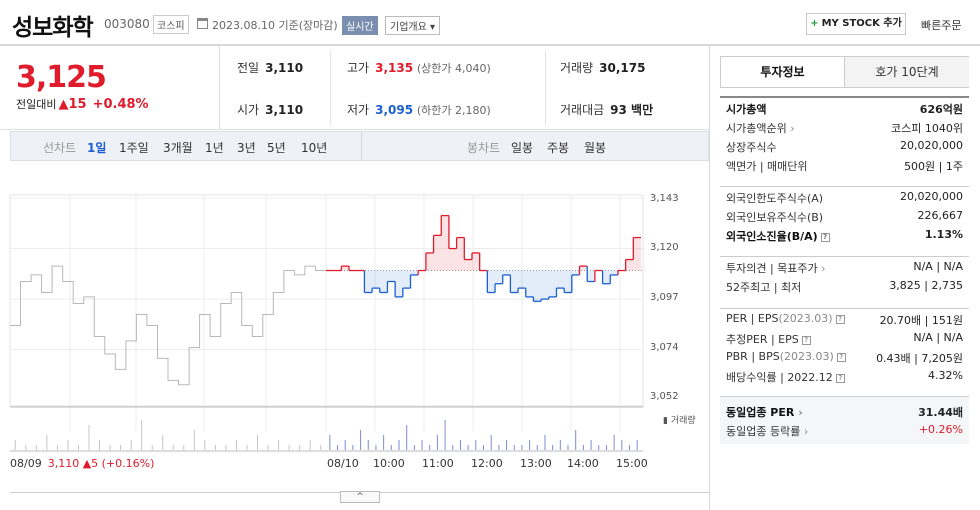 The image size is (980, 510). Describe the element at coordinates (844, 235) in the screenshot. I see `info-row: 외국인소진율(B/A)? 1.13%` at that location.